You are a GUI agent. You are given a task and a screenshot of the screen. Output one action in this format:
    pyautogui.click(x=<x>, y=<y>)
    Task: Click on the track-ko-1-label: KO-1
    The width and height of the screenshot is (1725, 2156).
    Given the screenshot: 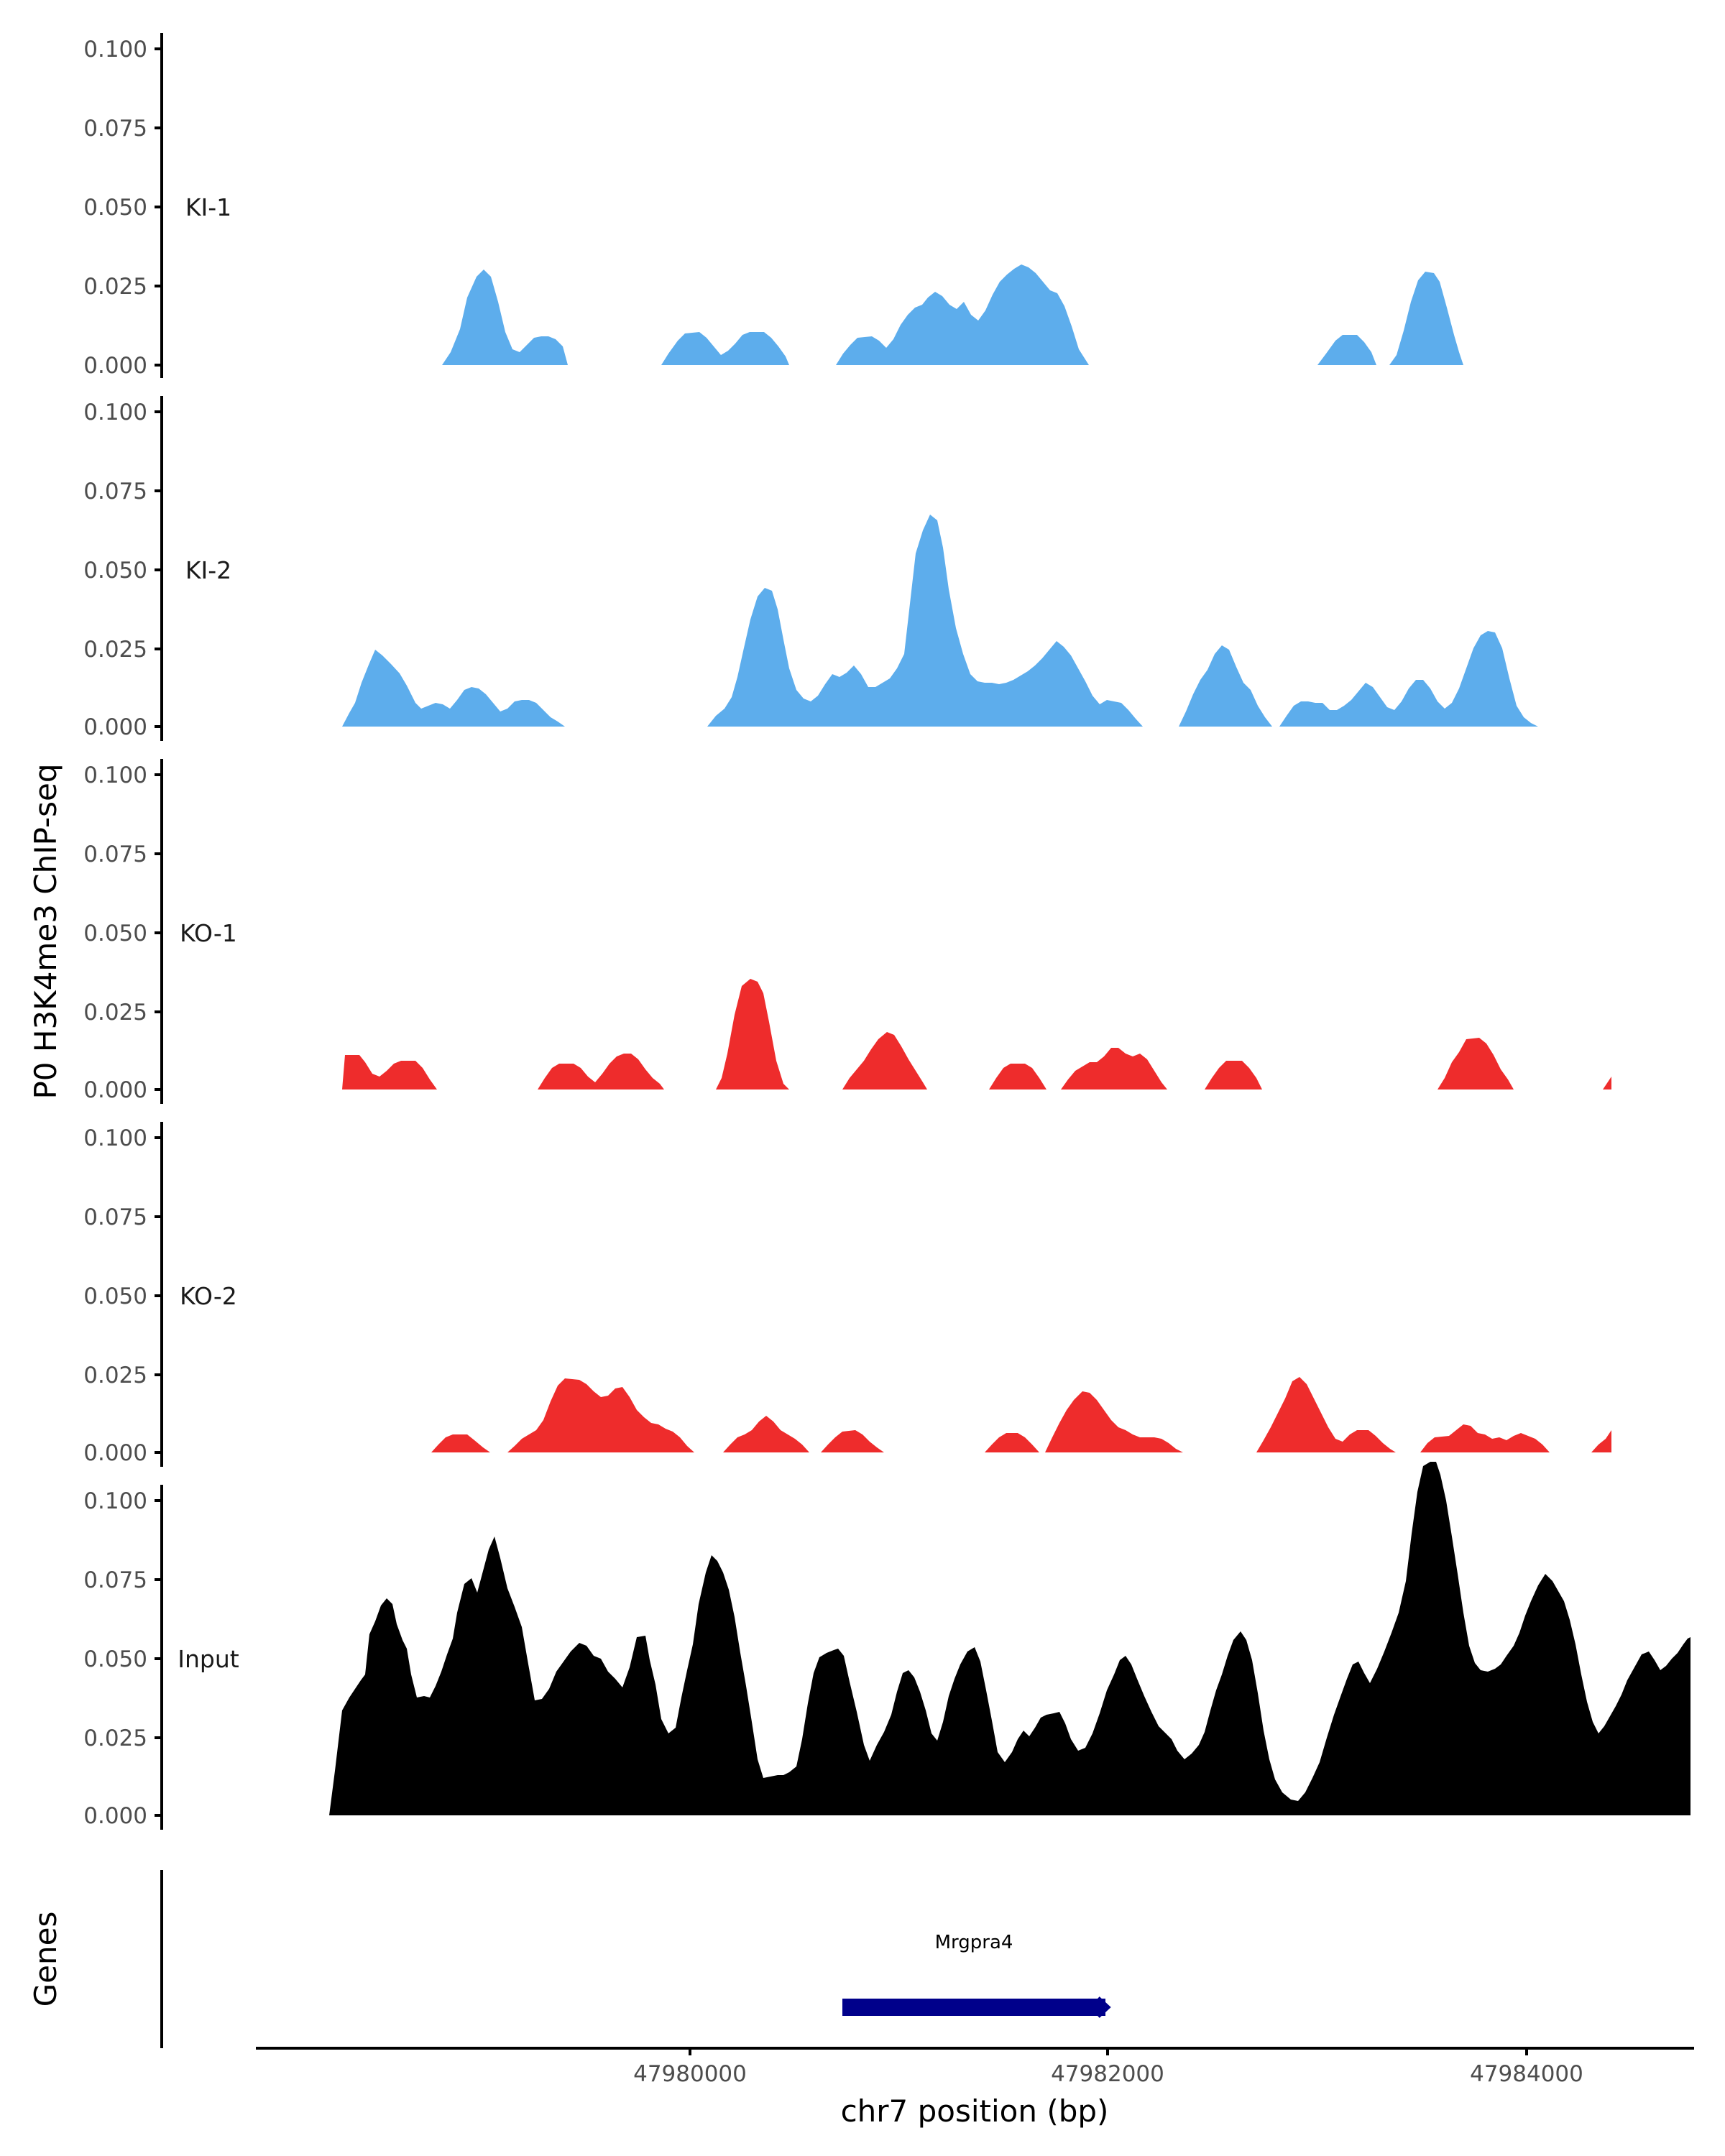 What is the action you would take?
    pyautogui.click(x=208, y=933)
    